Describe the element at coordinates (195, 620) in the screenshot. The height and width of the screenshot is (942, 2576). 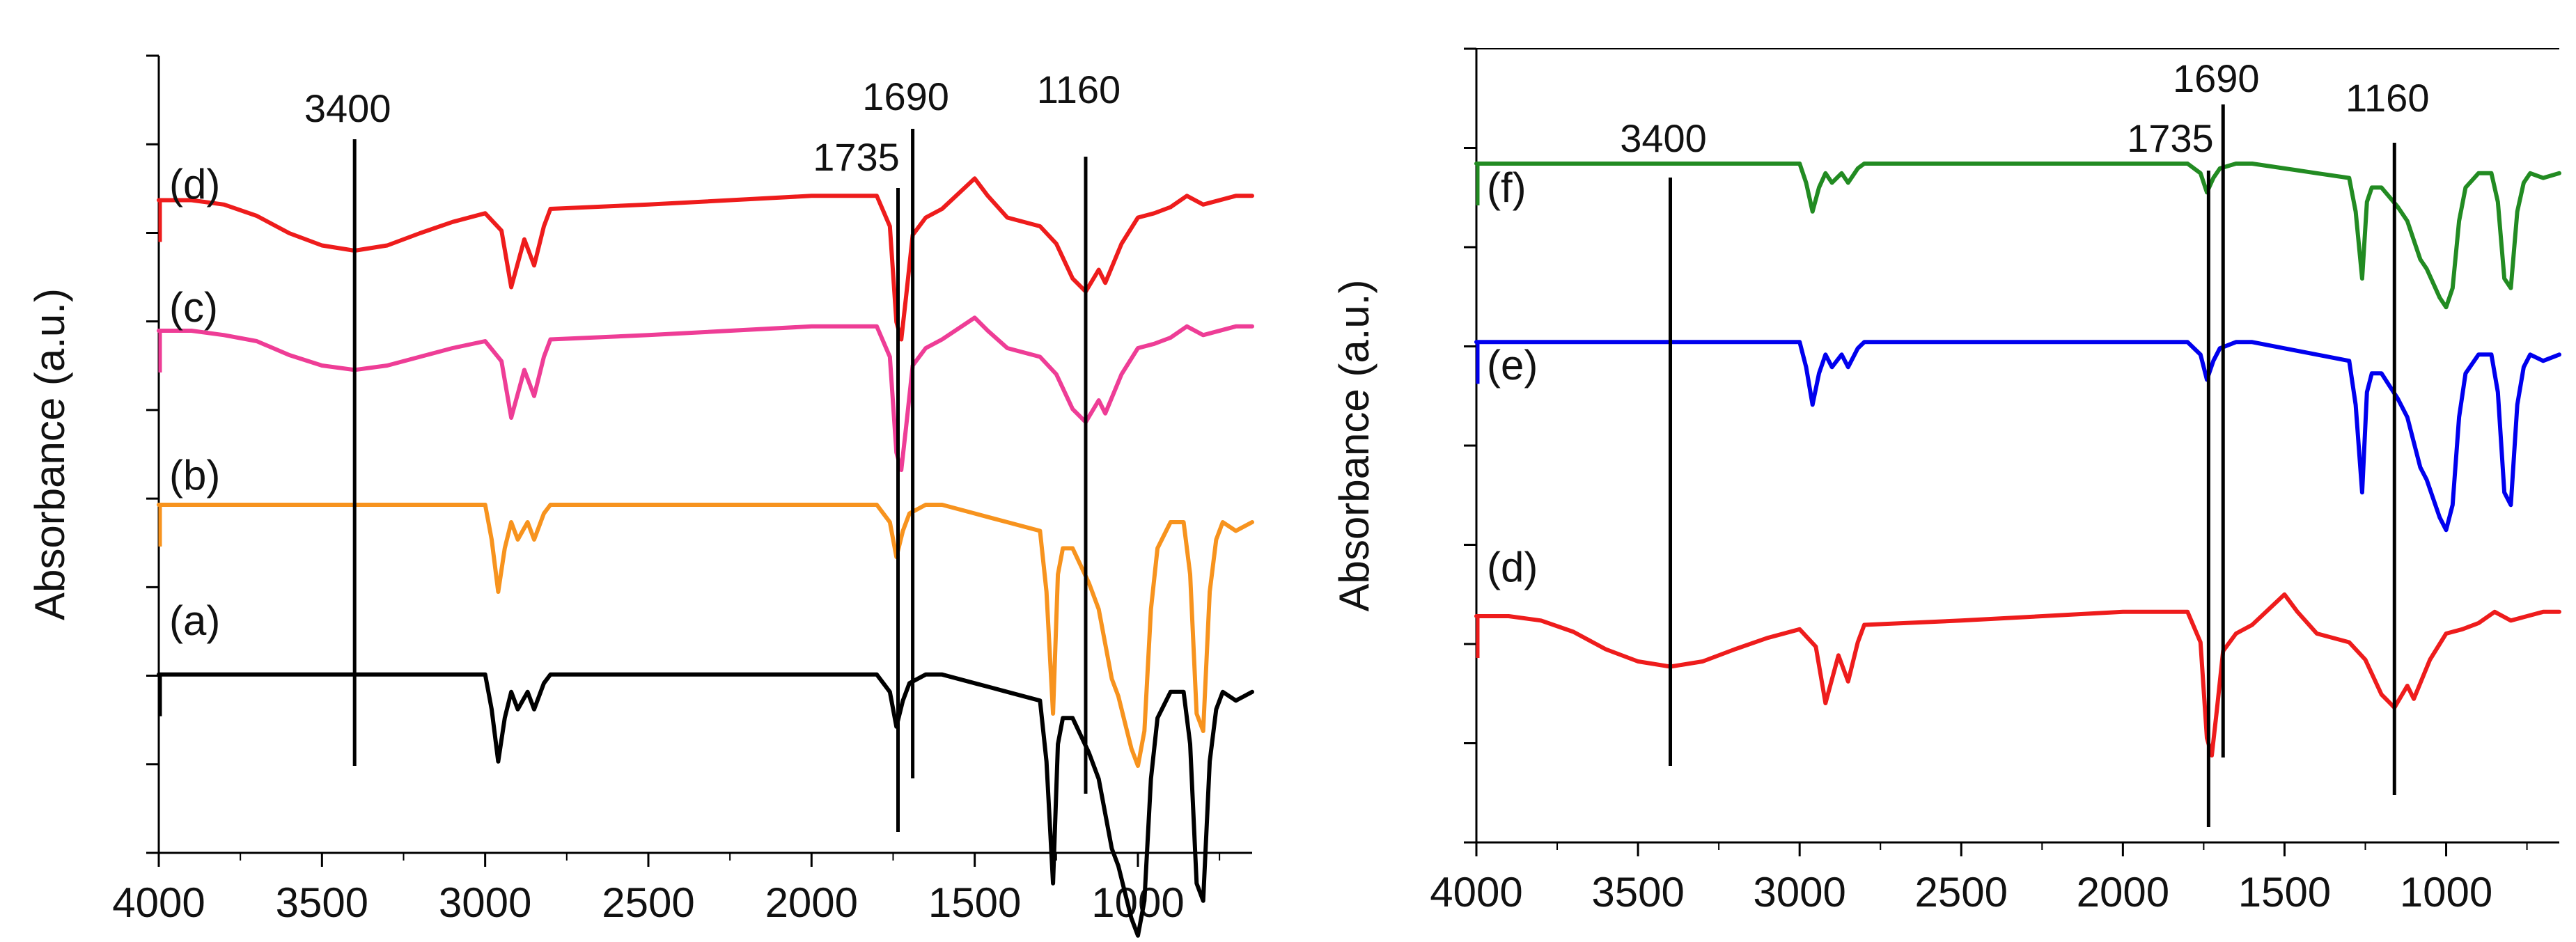
I see `series-tag-a: (a)` at that location.